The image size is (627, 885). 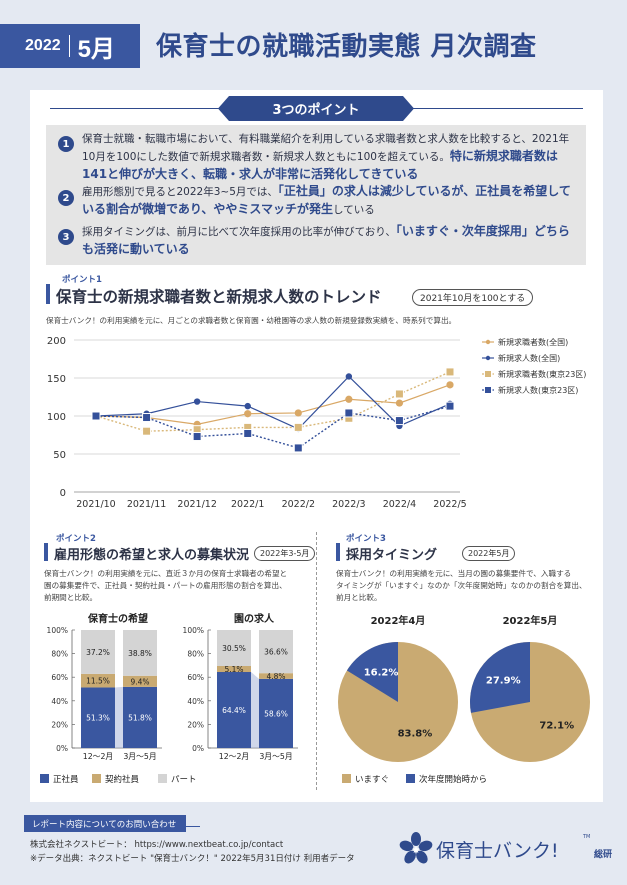 I want to click on bar-value-label: 51.3%, so click(x=98, y=718).